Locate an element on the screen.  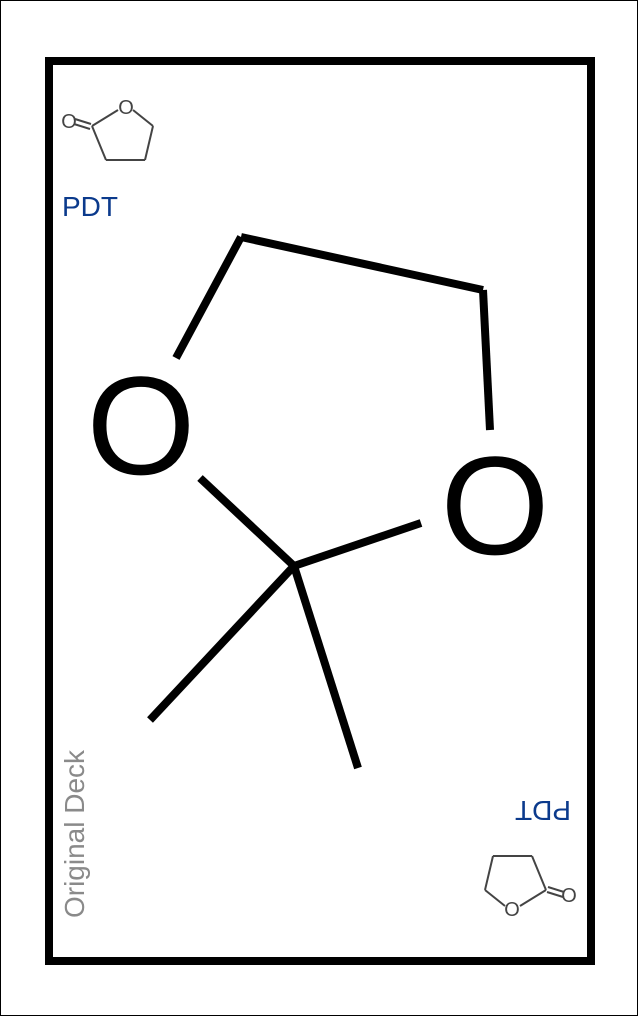
bond-methyl-left is located at coordinates (222, 643).